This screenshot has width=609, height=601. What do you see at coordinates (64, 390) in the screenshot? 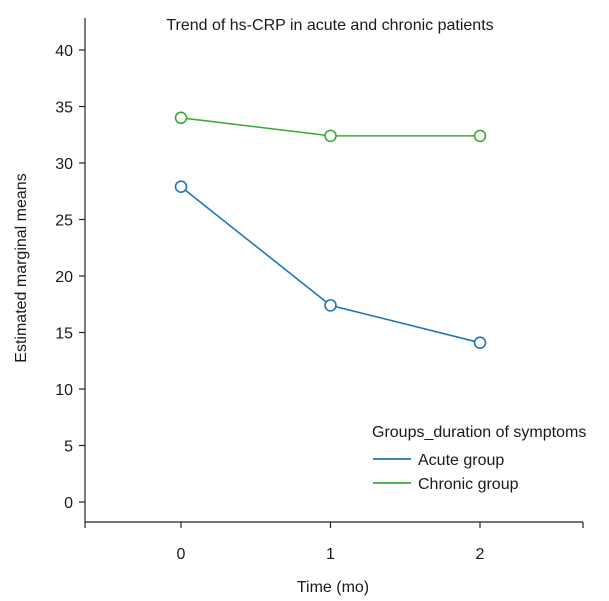
I see `y-tick-label: 10` at bounding box center [64, 390].